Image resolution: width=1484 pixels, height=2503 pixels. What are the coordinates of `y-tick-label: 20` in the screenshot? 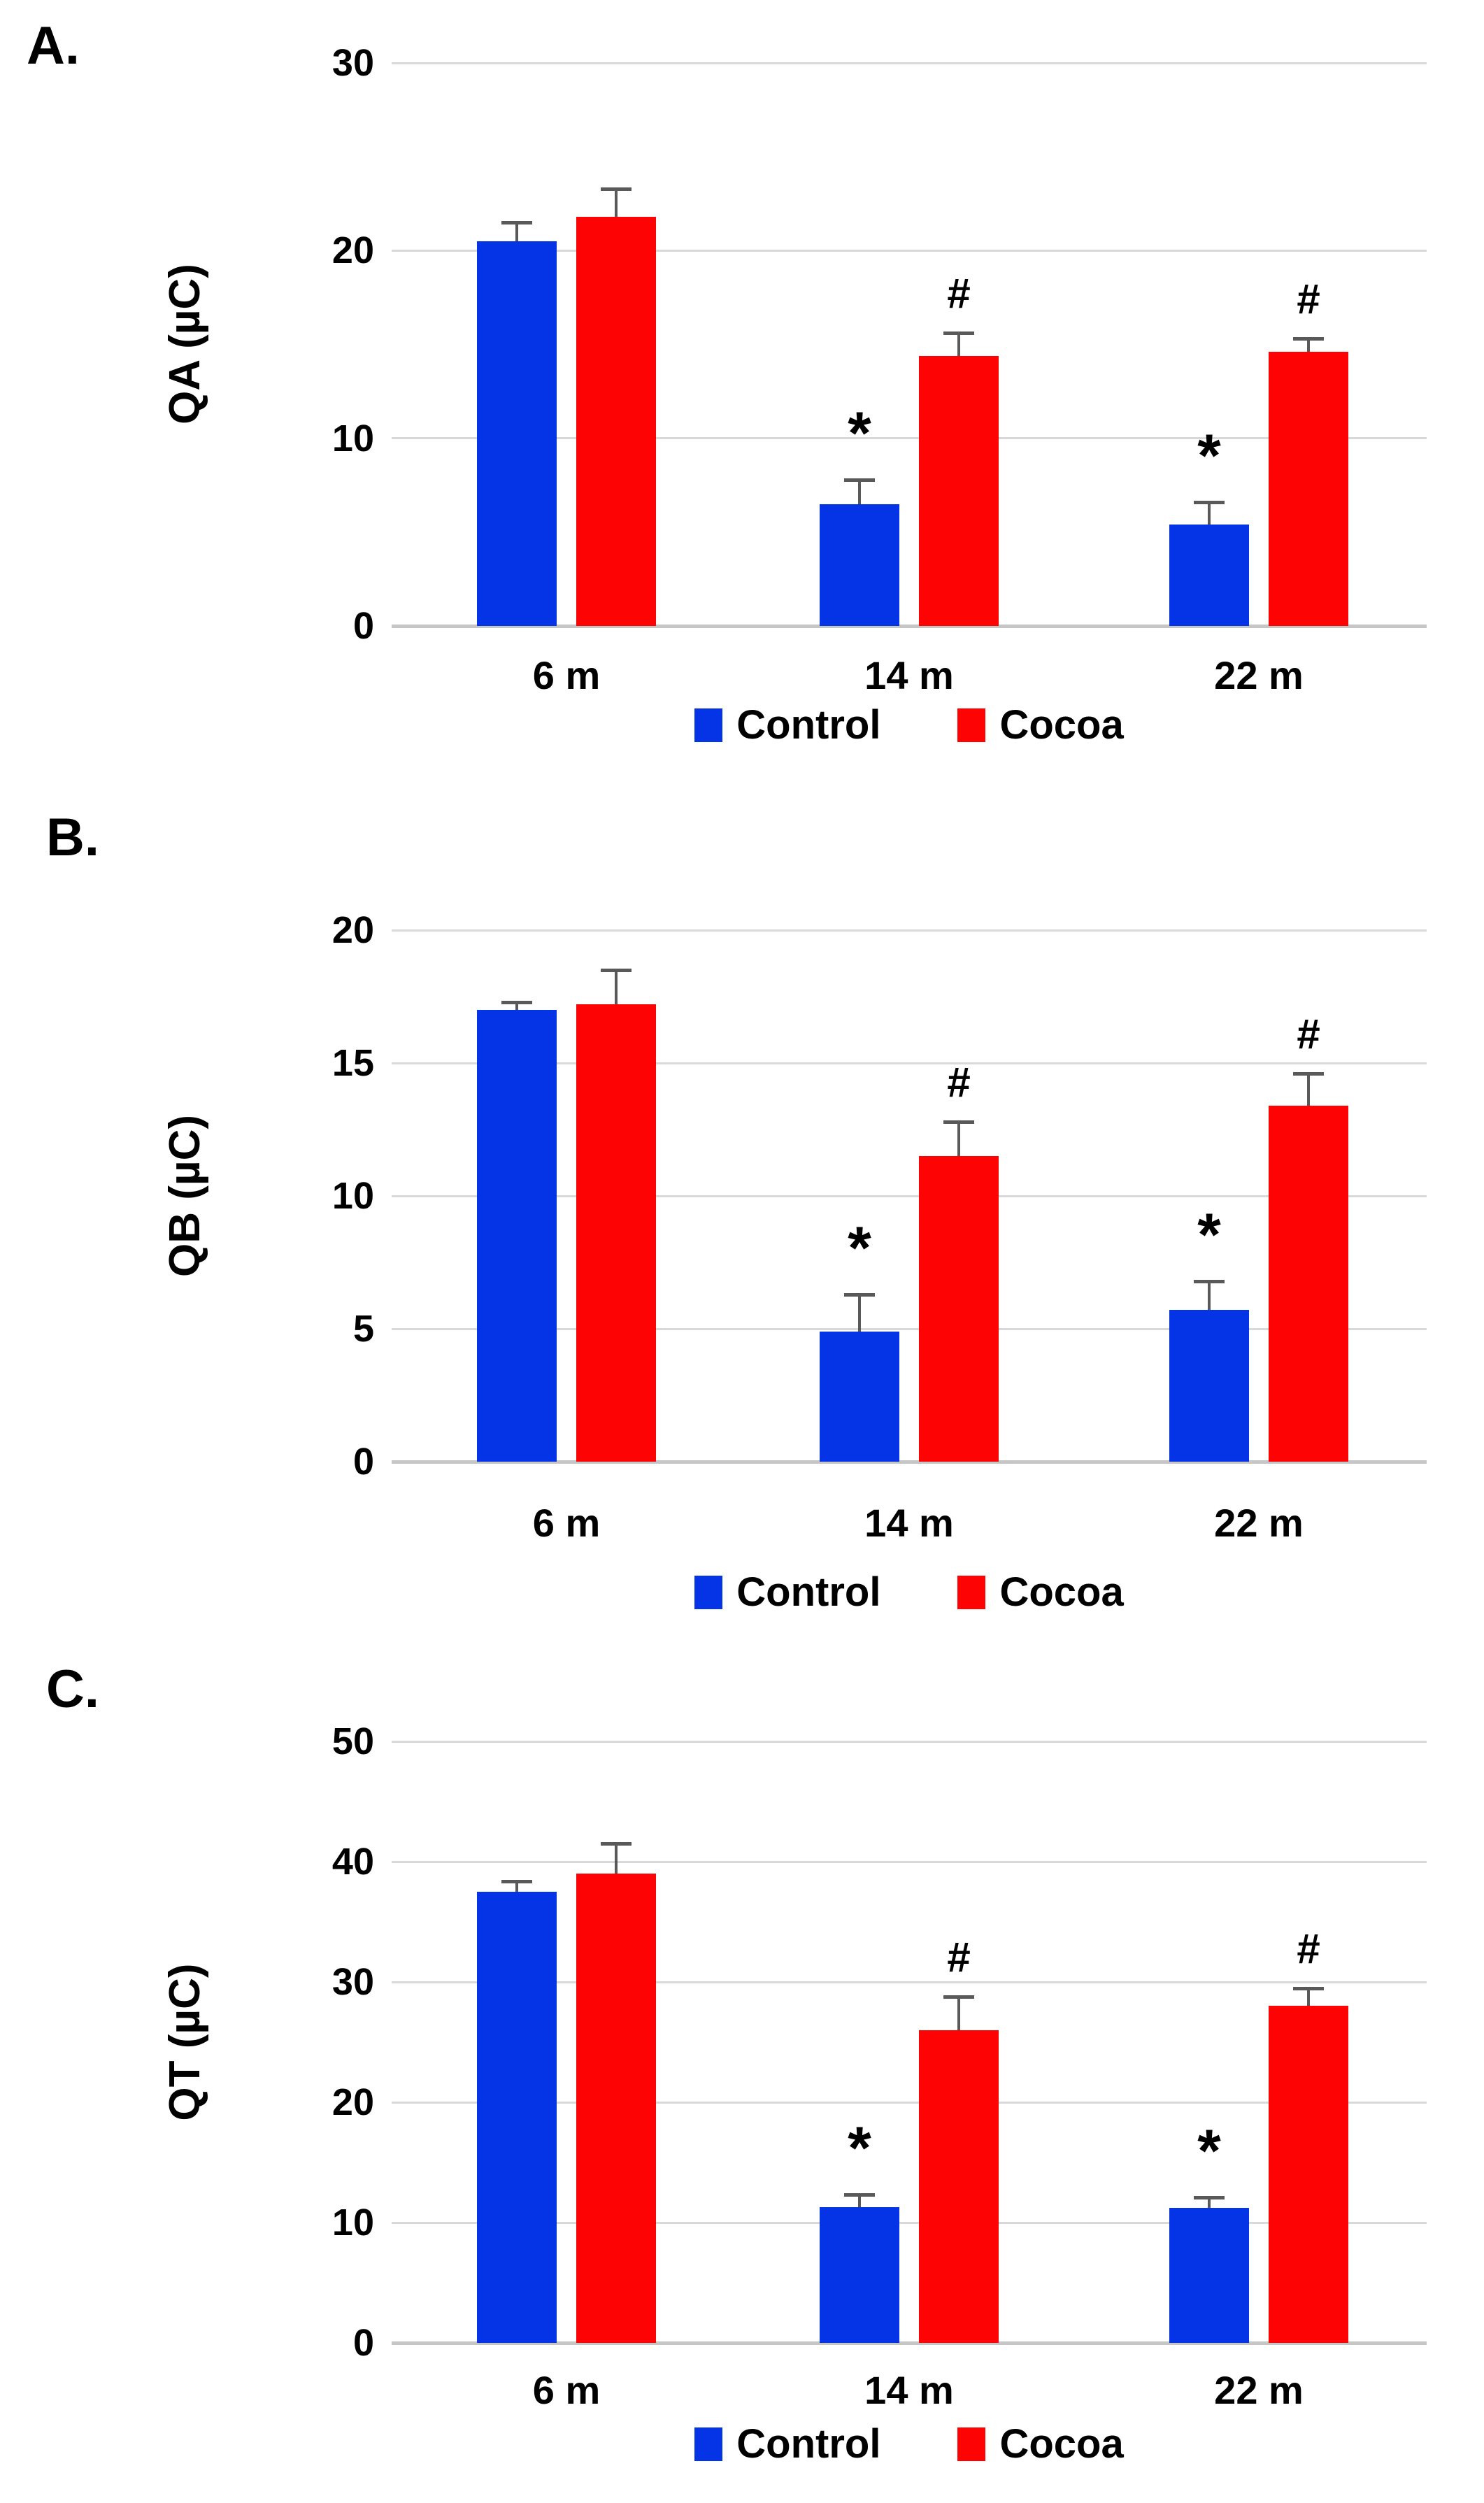 It's located at (352, 2102).